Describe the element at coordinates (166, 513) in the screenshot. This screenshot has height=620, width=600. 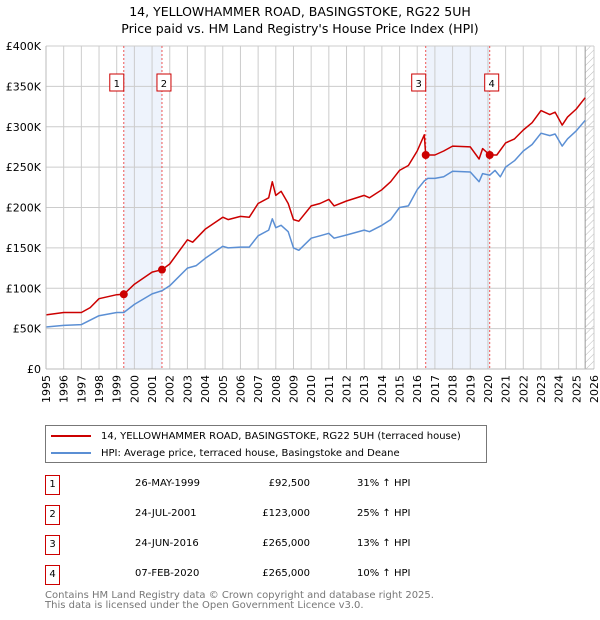
I see `transaction-date: 24-JUL-2001` at that location.